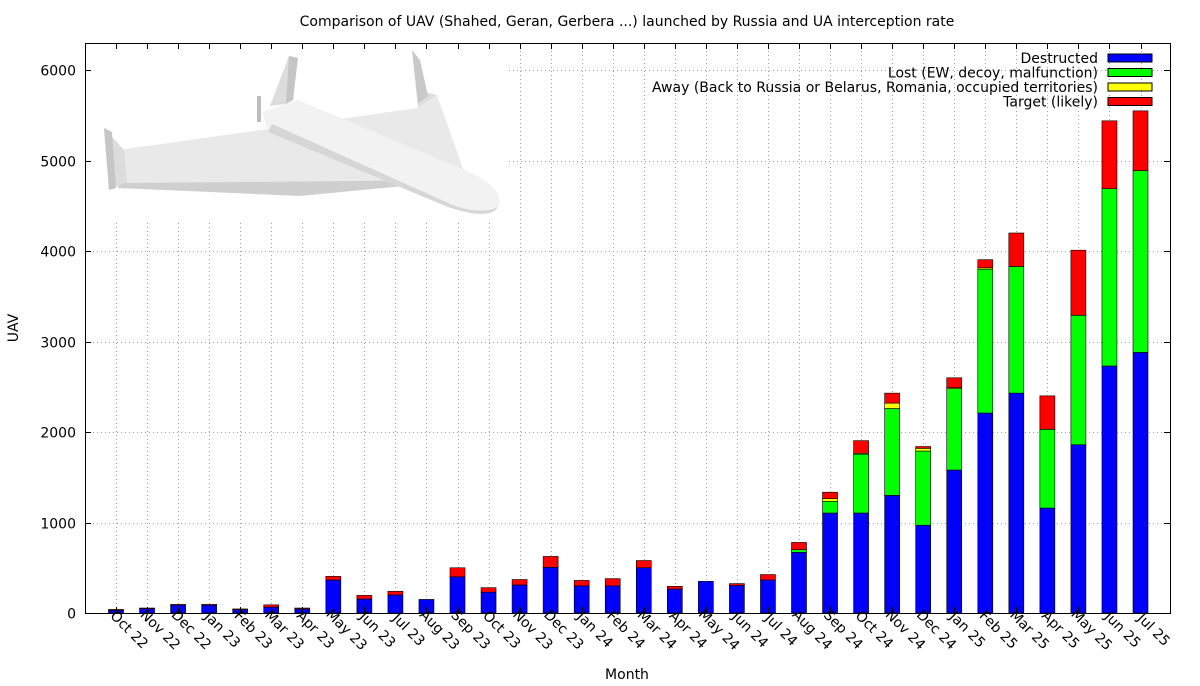  Describe the element at coordinates (58, 253) in the screenshot. I see `y-tick-label: 4000` at that location.